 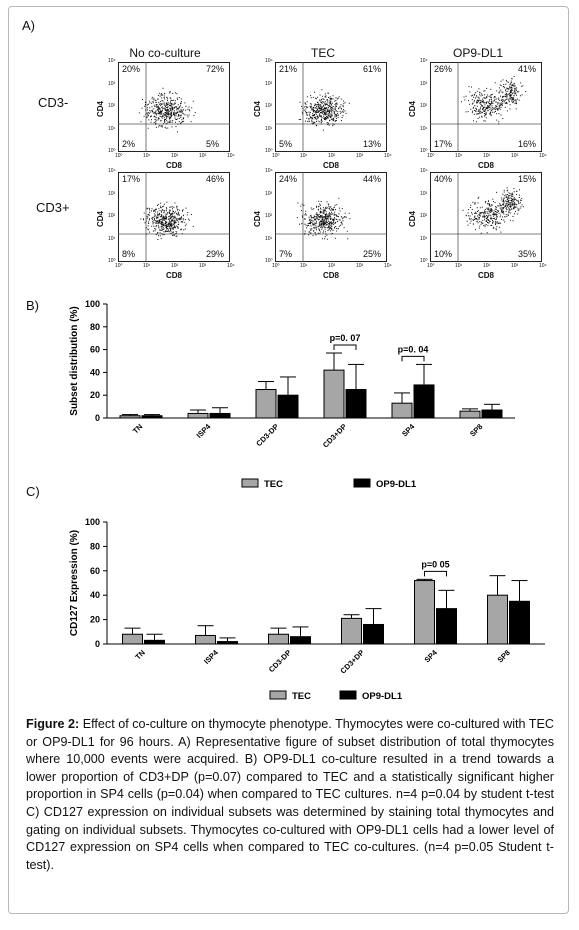 I want to click on category-label: CD3+DP, so click(x=351, y=661).